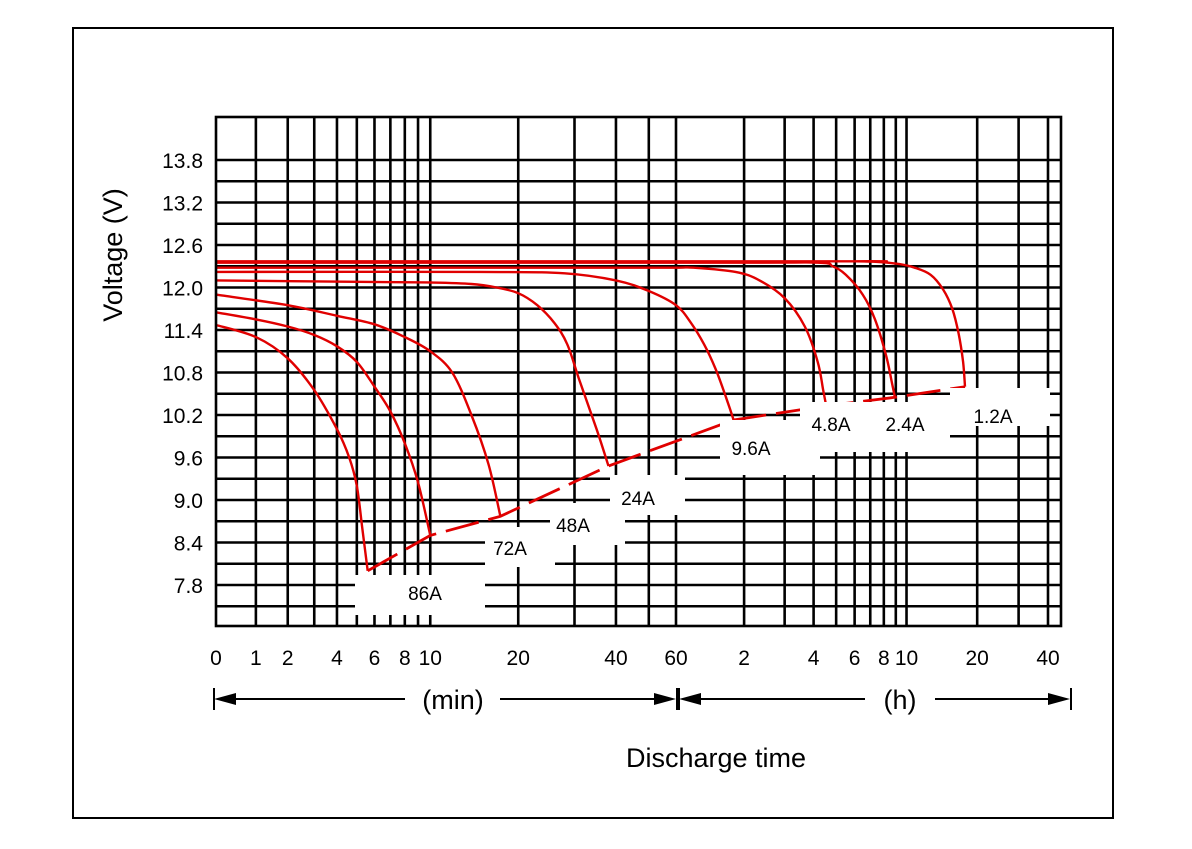  What do you see at coordinates (638, 499) in the screenshot?
I see `curve-label-24a: 24A` at bounding box center [638, 499].